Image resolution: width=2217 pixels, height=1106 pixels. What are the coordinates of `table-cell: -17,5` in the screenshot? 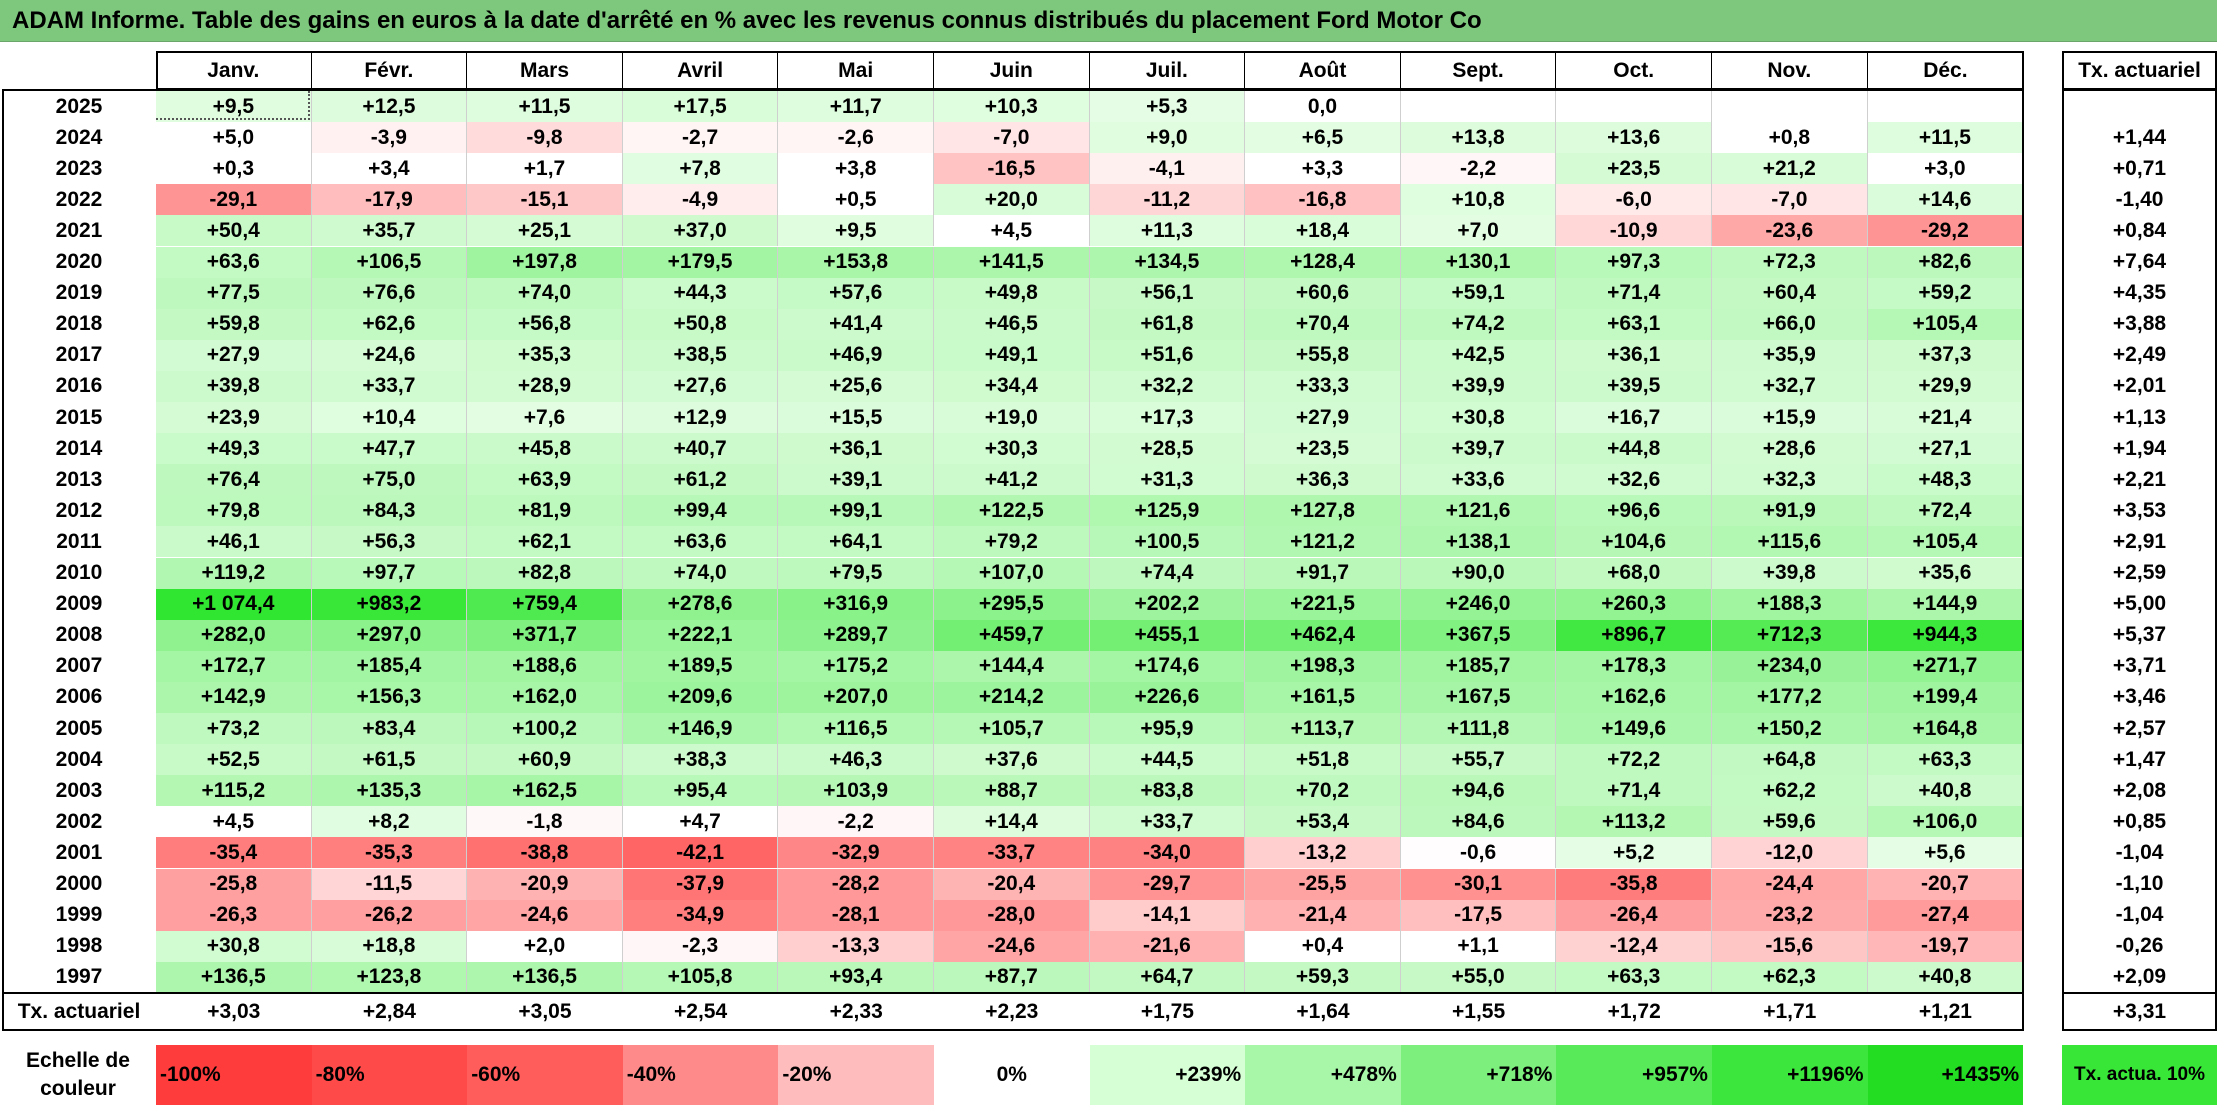 It's located at (1478, 915).